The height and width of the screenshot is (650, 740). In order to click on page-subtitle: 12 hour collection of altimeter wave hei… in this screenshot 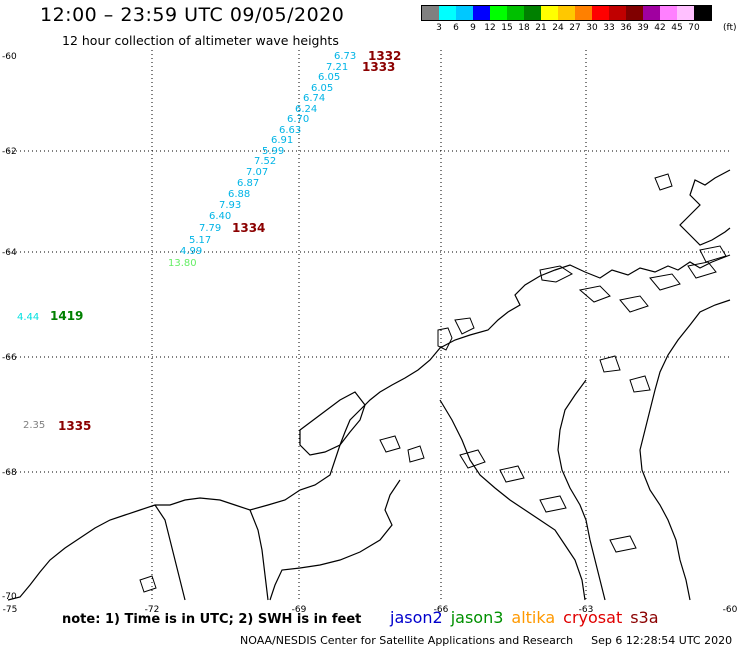, I will do `click(200, 40)`.